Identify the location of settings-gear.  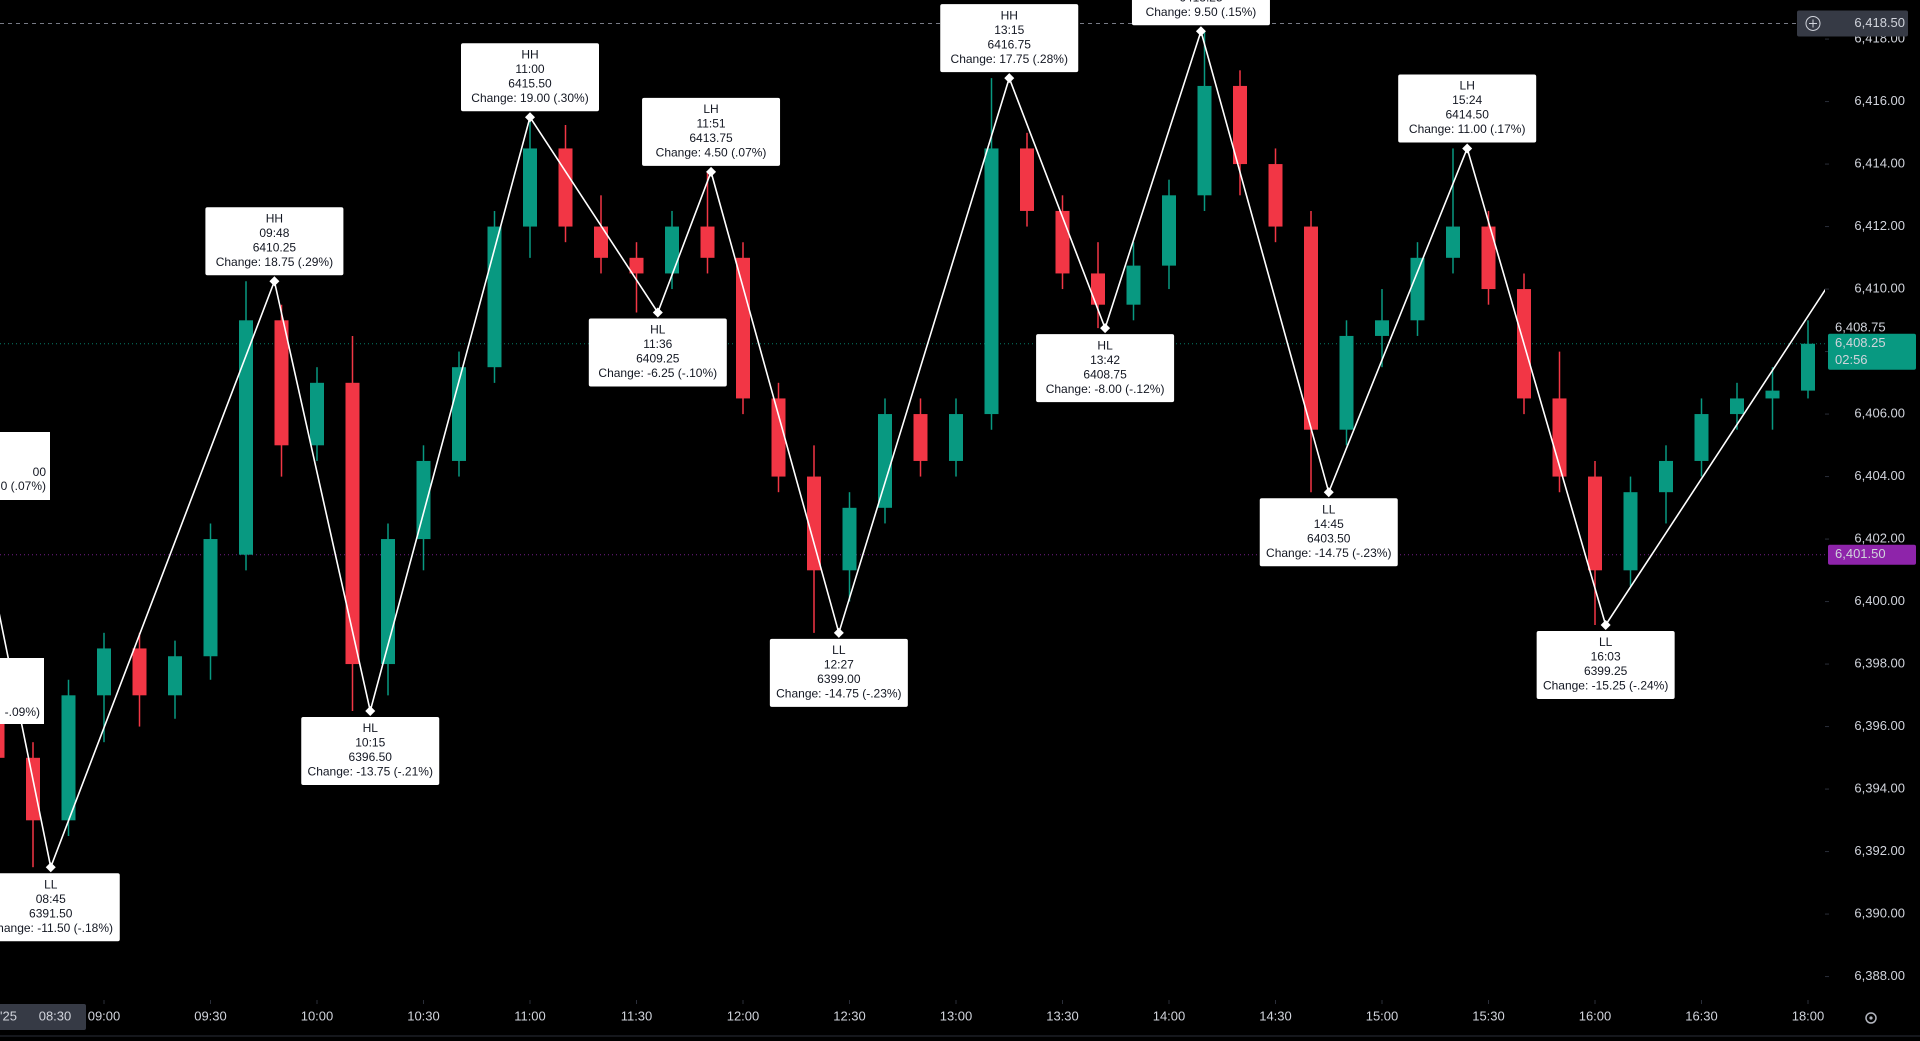
(1871, 1018).